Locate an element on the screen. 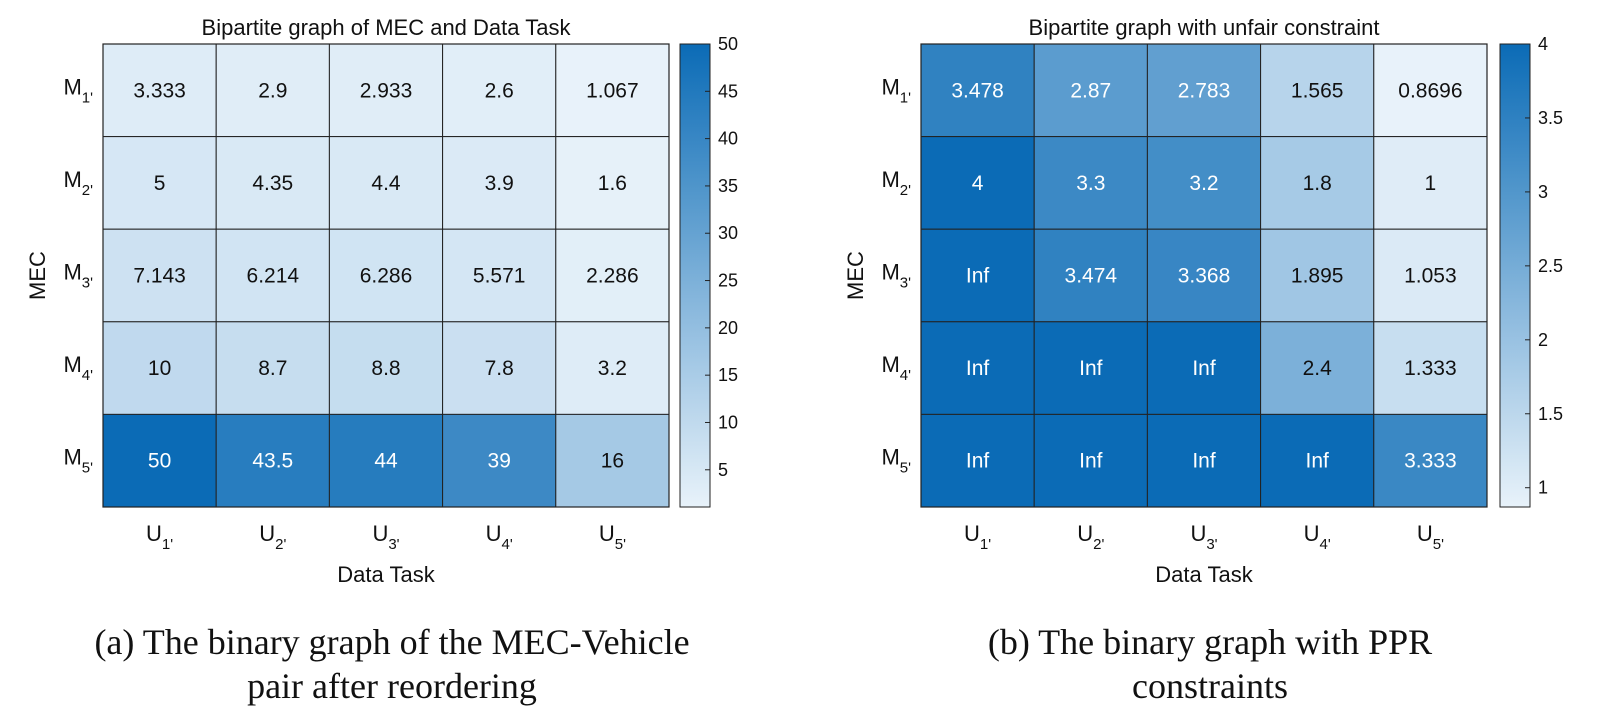  cell-value-label: 5.571 is located at coordinates (499, 276).